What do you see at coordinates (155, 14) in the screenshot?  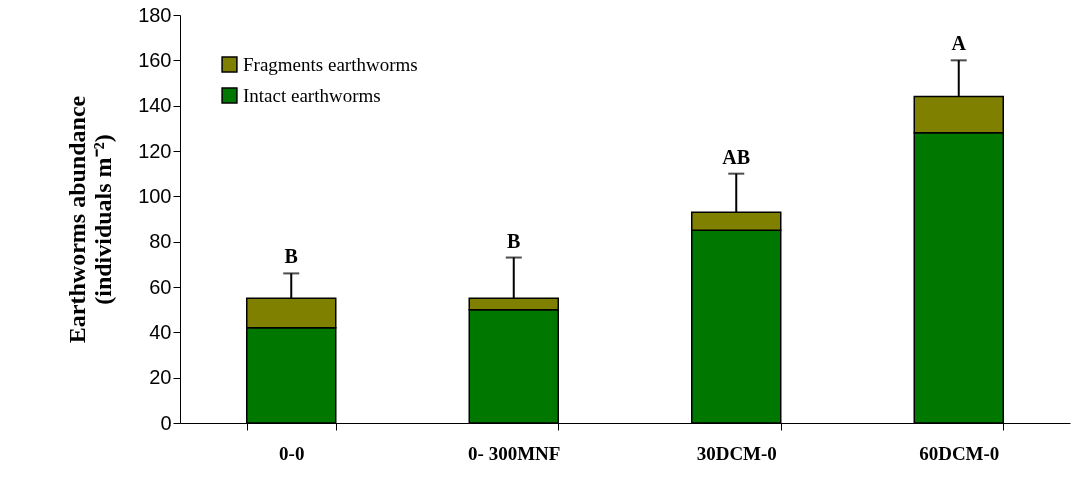 I see `y-tick-label: 180` at bounding box center [155, 14].